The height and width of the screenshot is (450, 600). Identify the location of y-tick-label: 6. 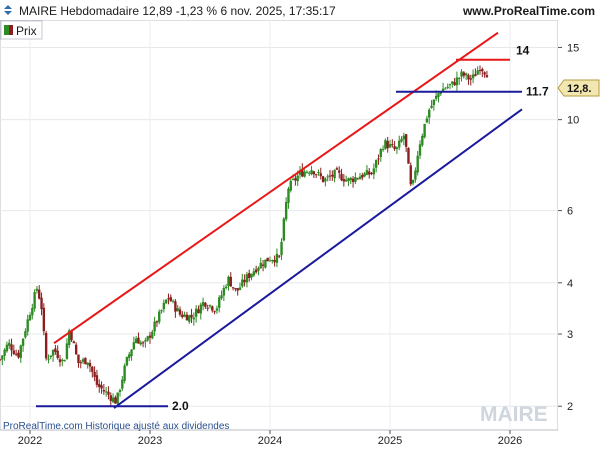
(570, 212).